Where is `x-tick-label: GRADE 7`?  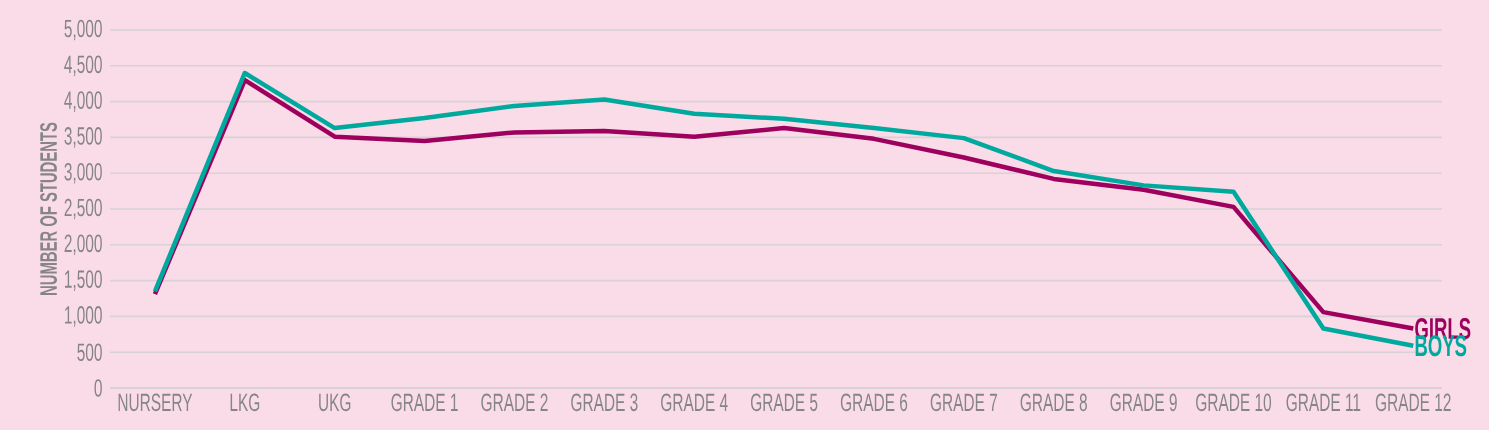 x-tick-label: GRADE 7 is located at coordinates (963, 402).